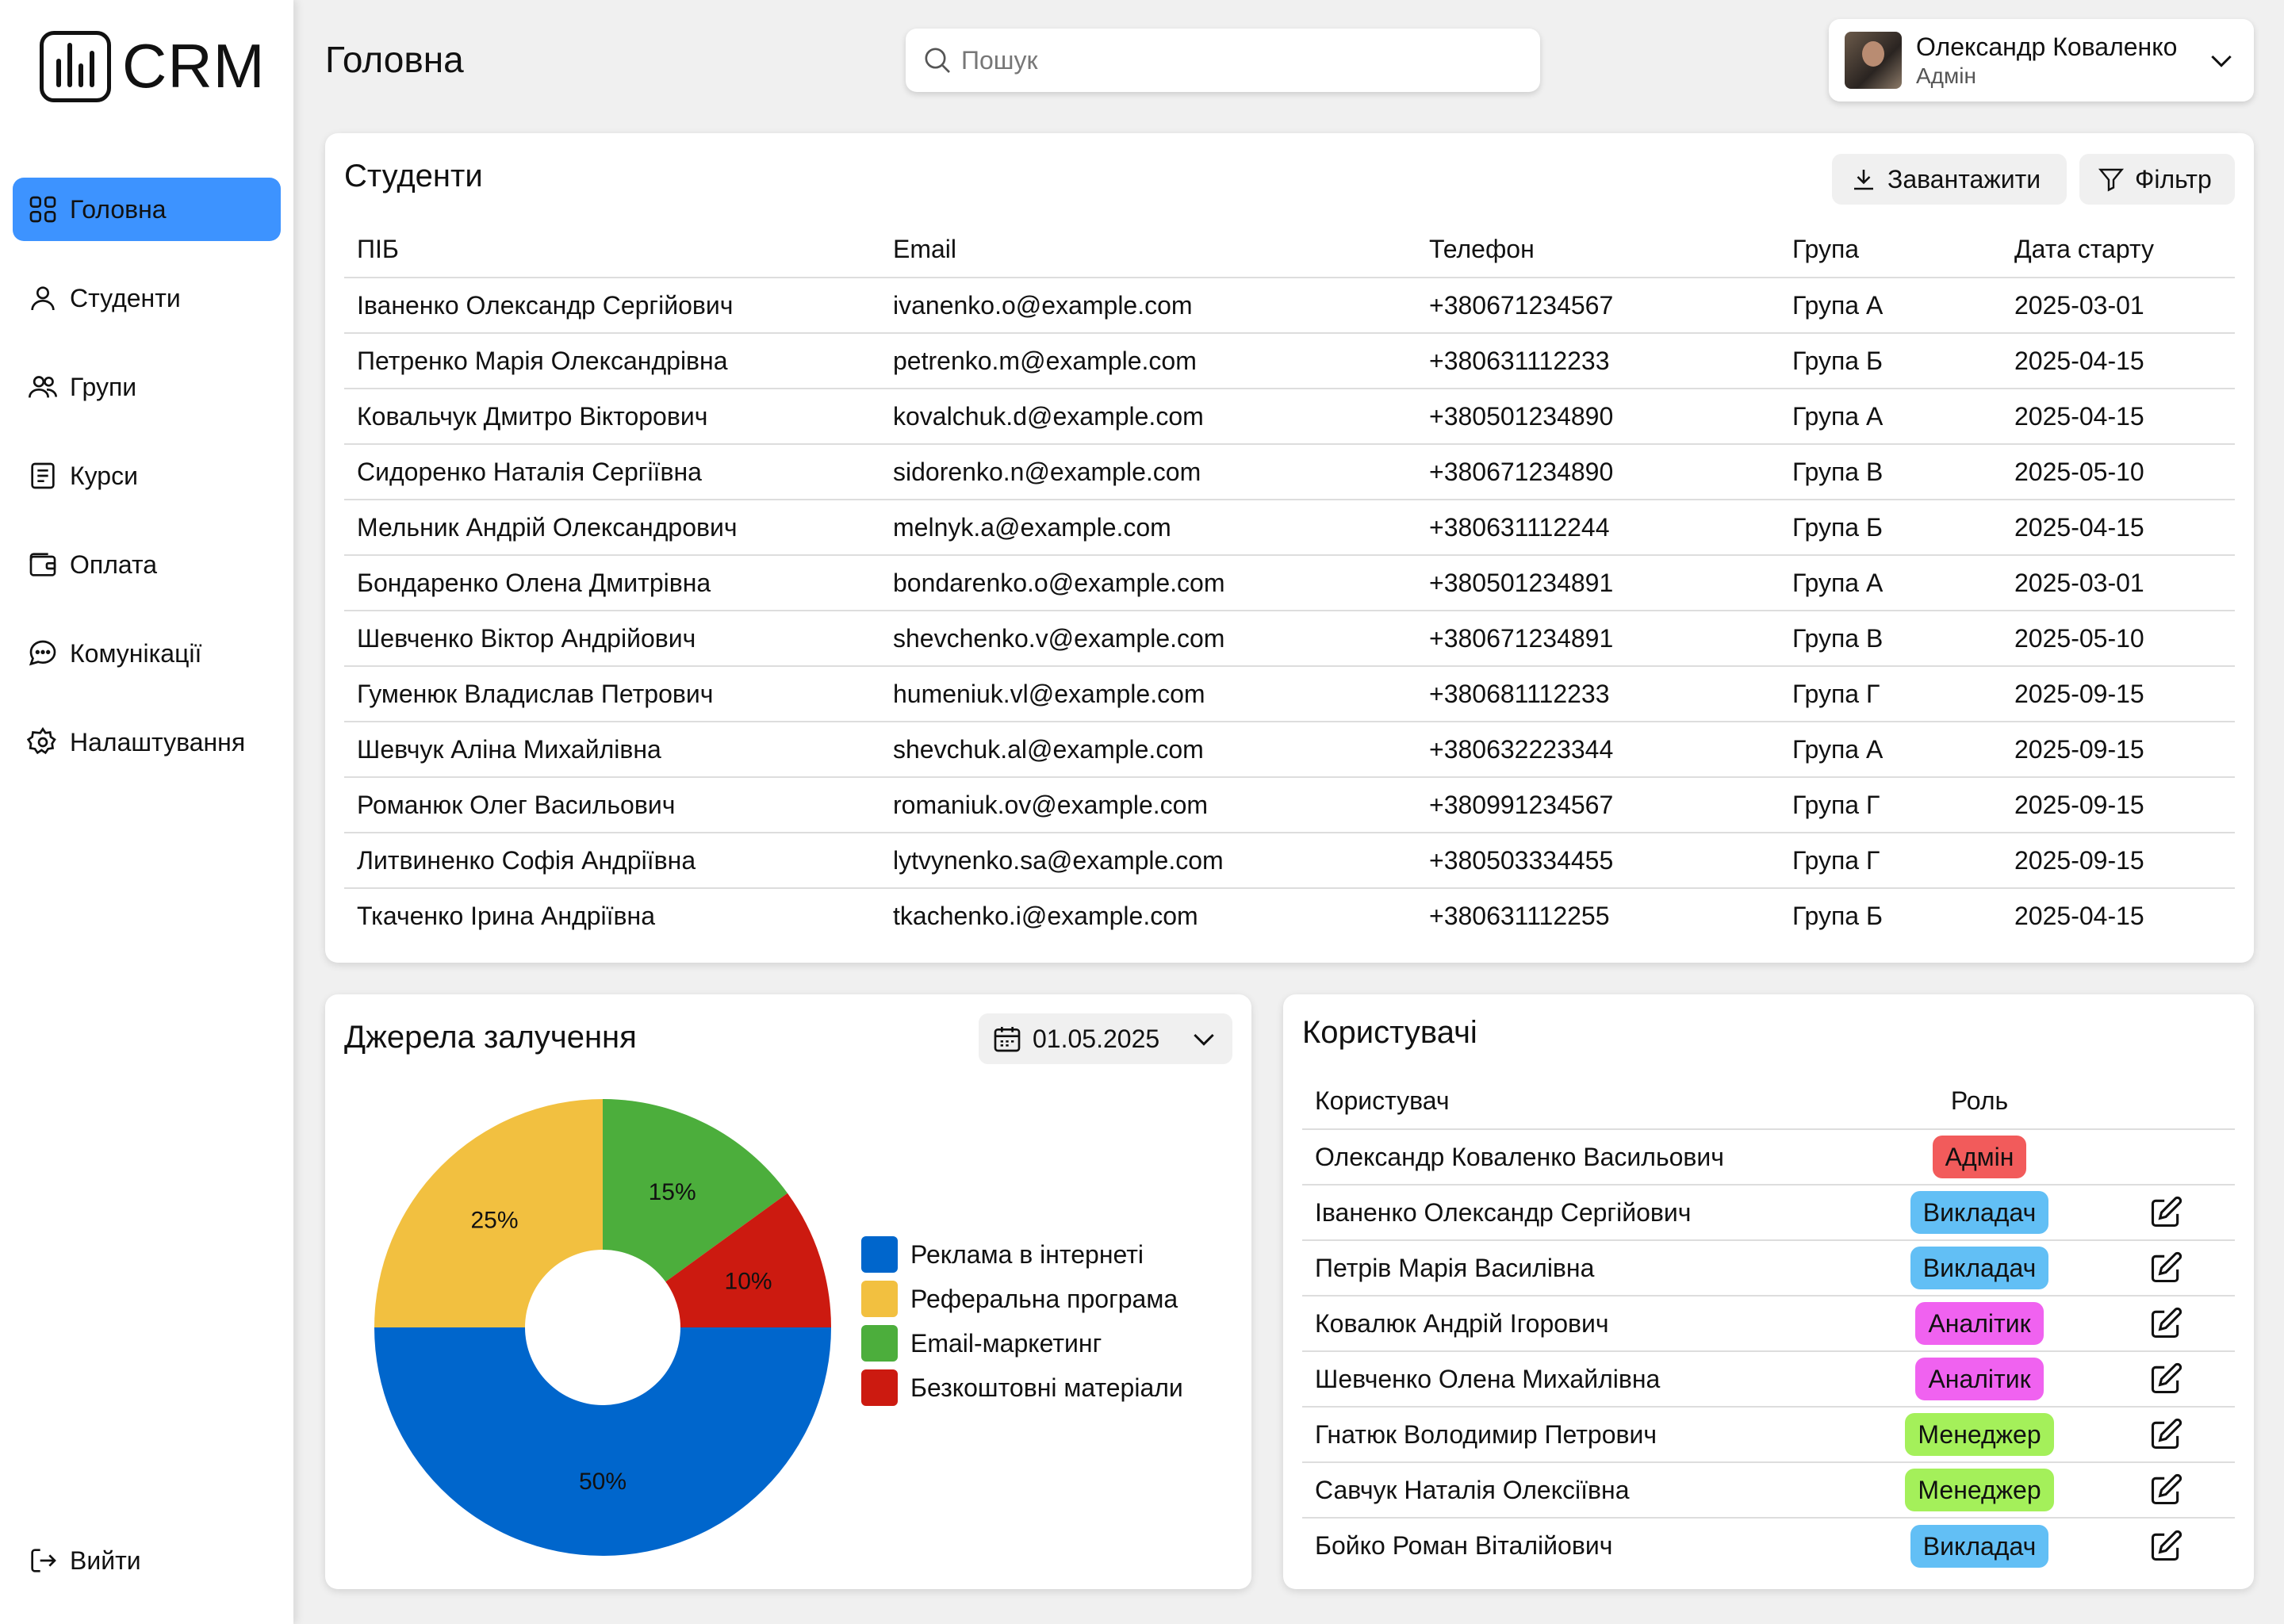 This screenshot has width=2284, height=1624. I want to click on user-role-cell: Викладач, so click(1979, 1545).